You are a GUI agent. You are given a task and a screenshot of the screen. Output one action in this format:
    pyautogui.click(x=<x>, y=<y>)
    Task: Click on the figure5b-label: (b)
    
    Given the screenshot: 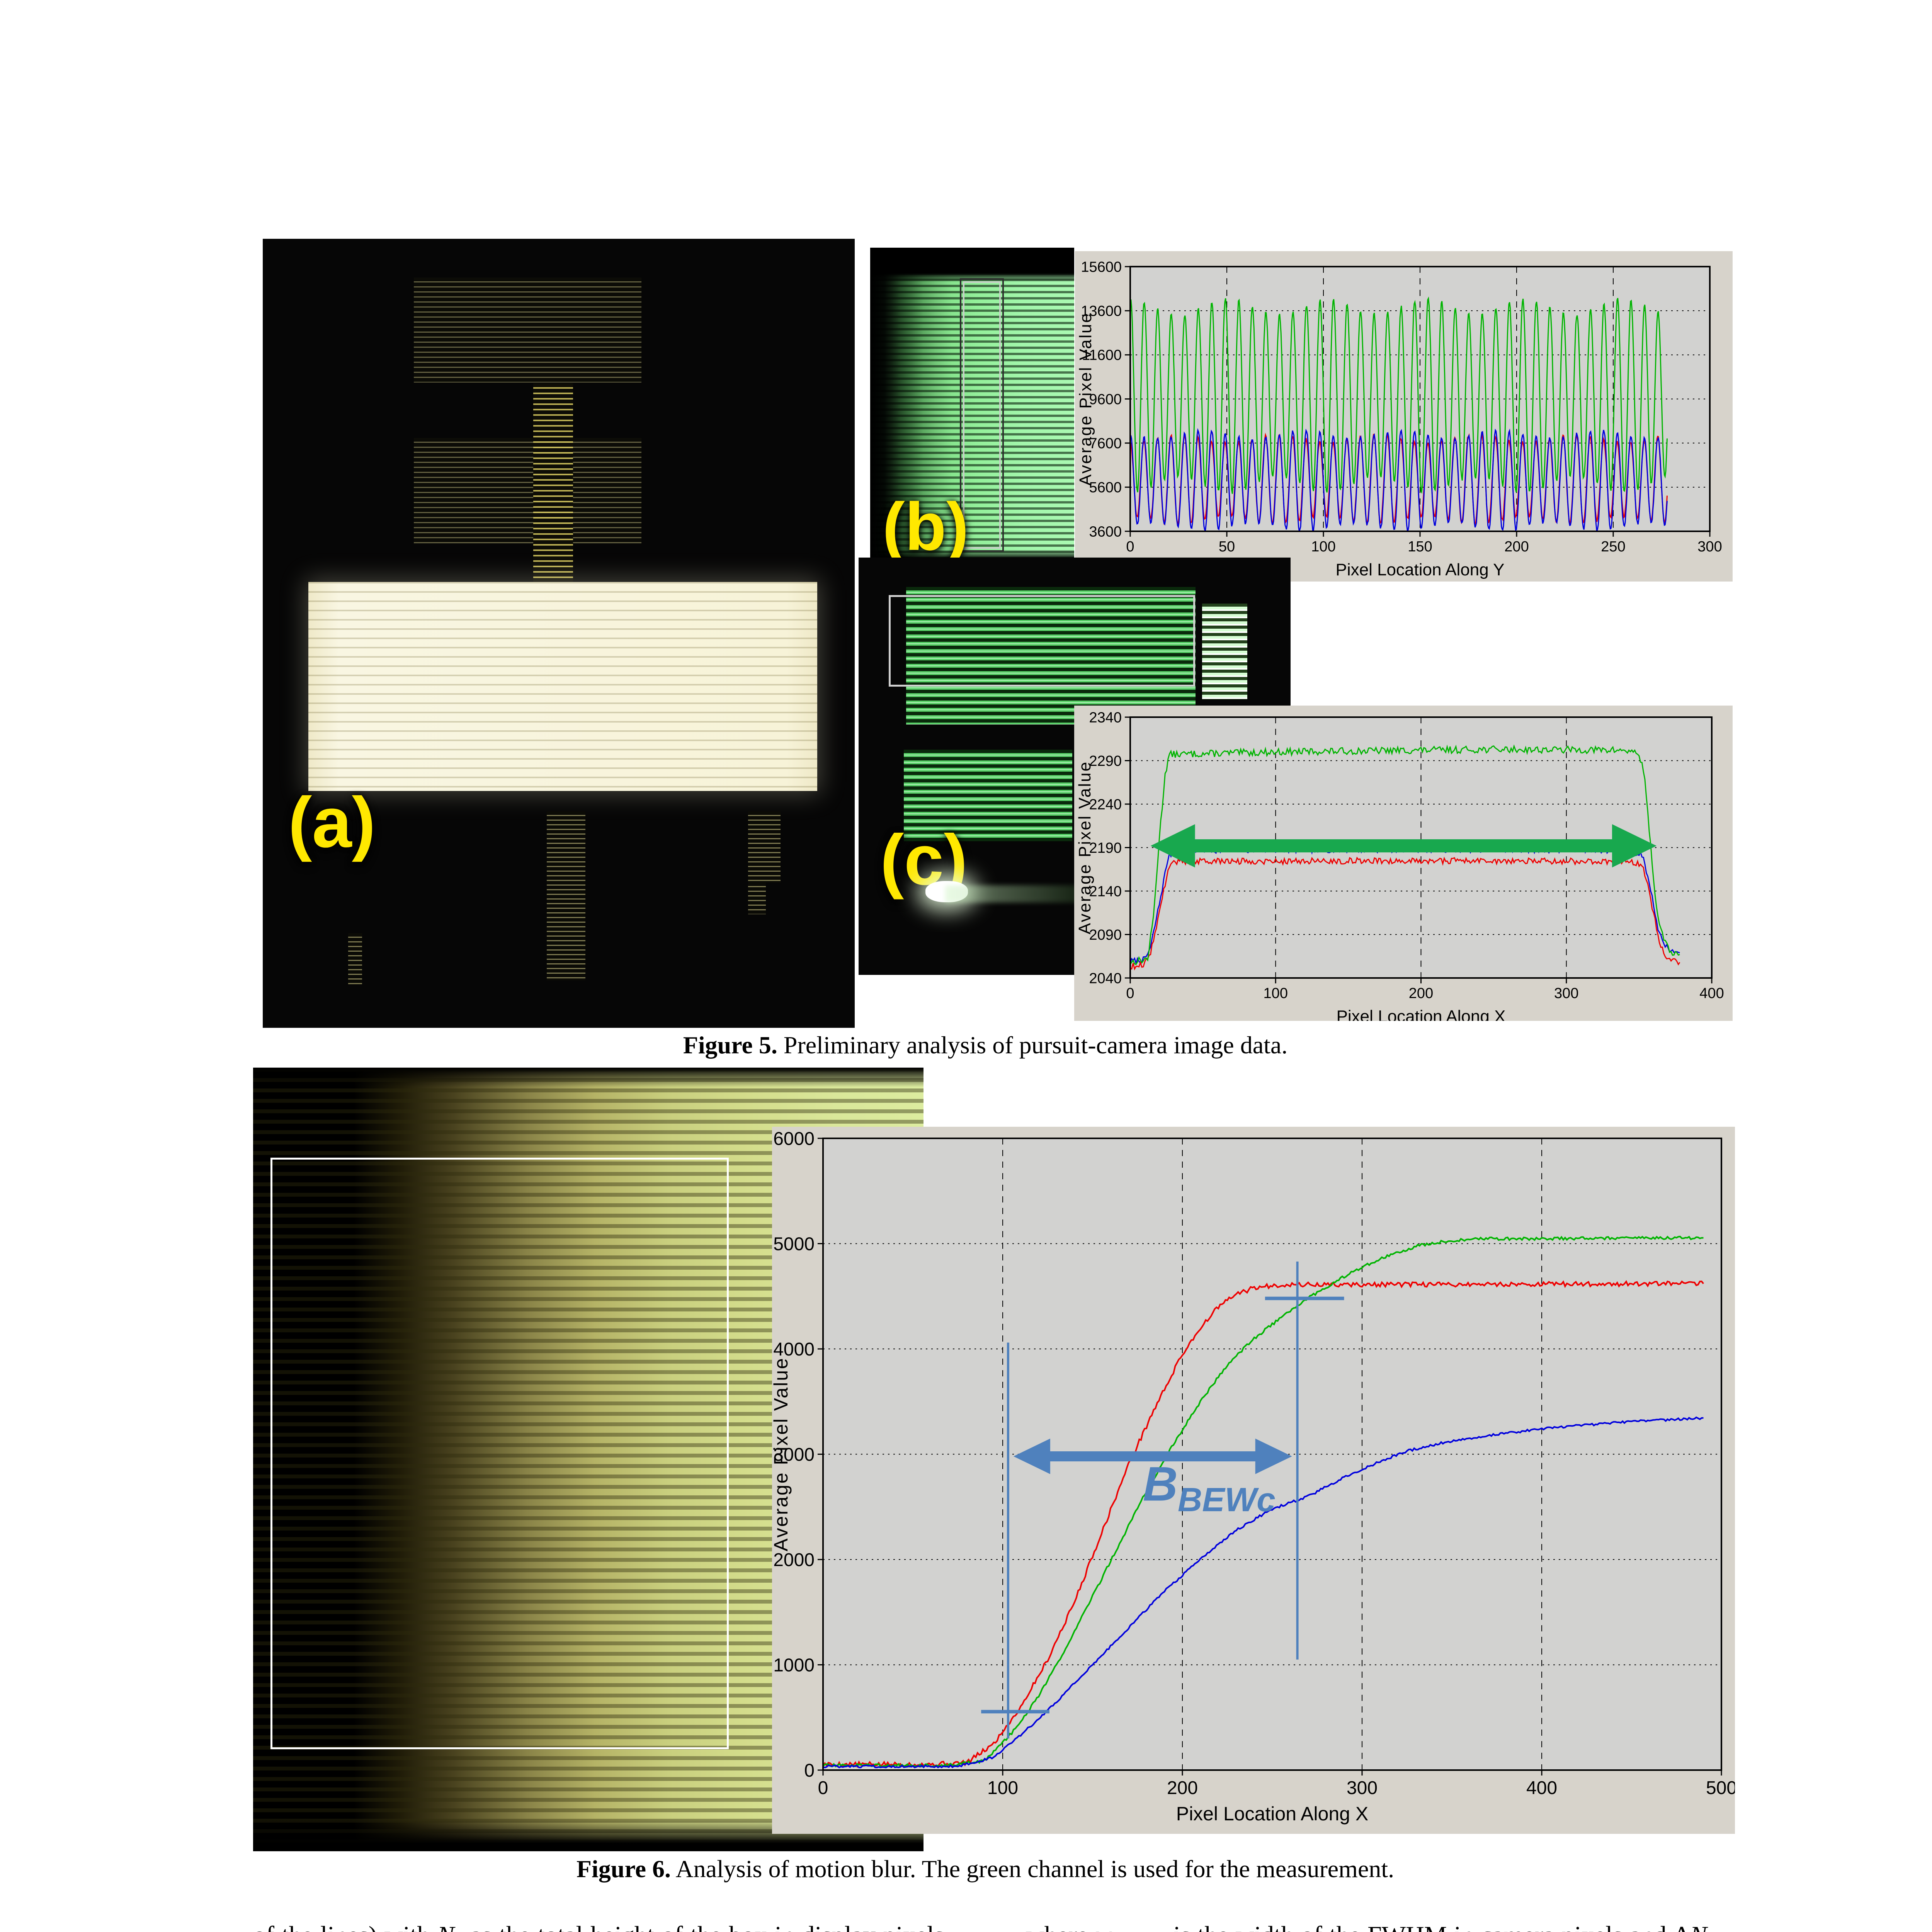 What is the action you would take?
    pyautogui.click(x=926, y=525)
    